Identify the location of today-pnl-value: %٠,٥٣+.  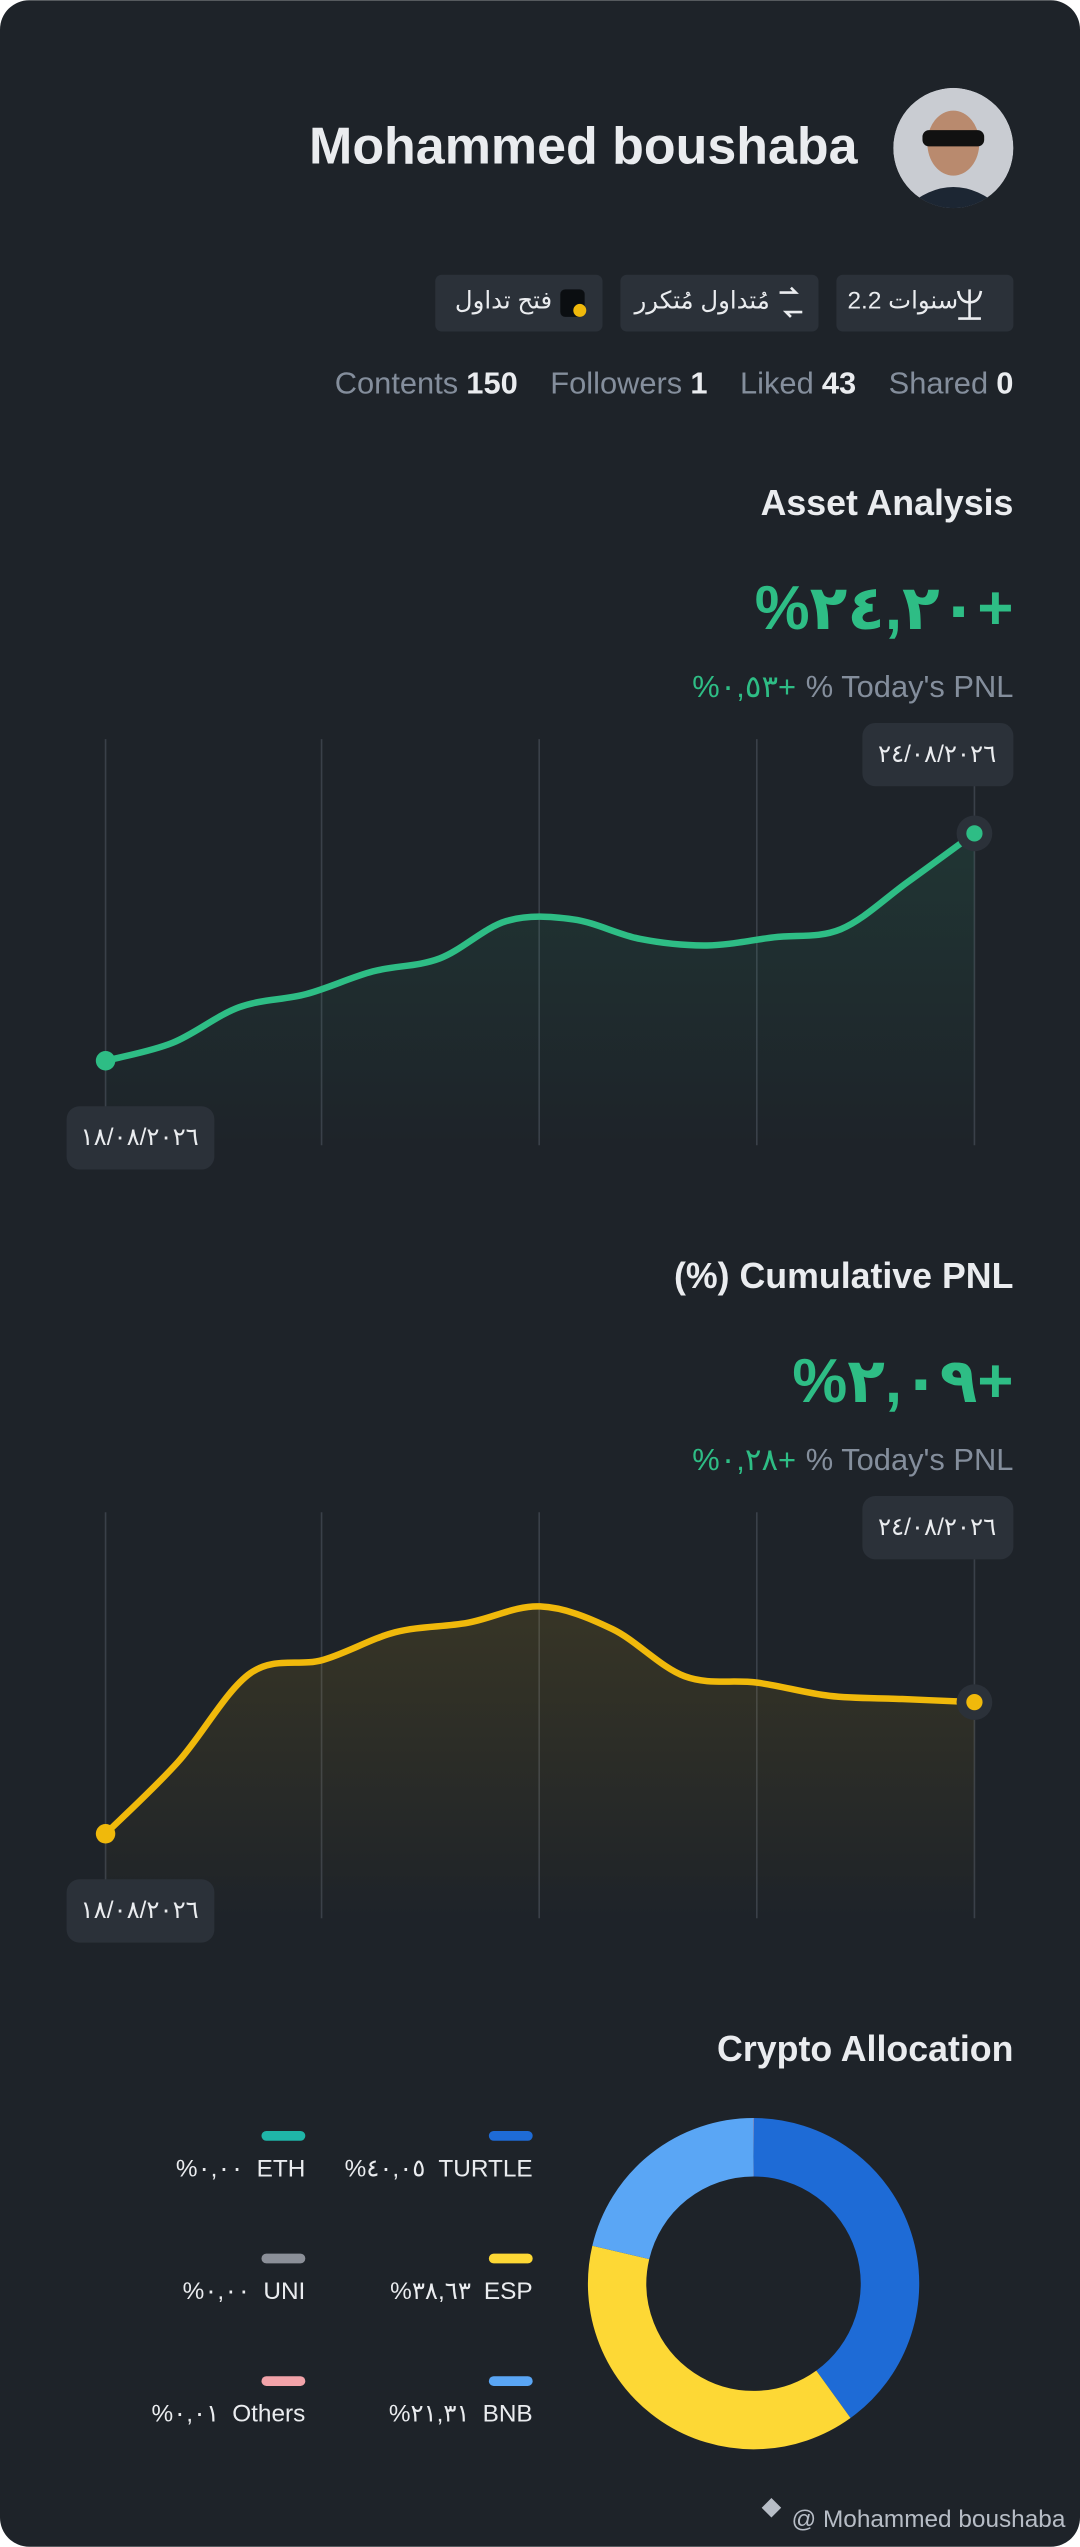
(744, 686).